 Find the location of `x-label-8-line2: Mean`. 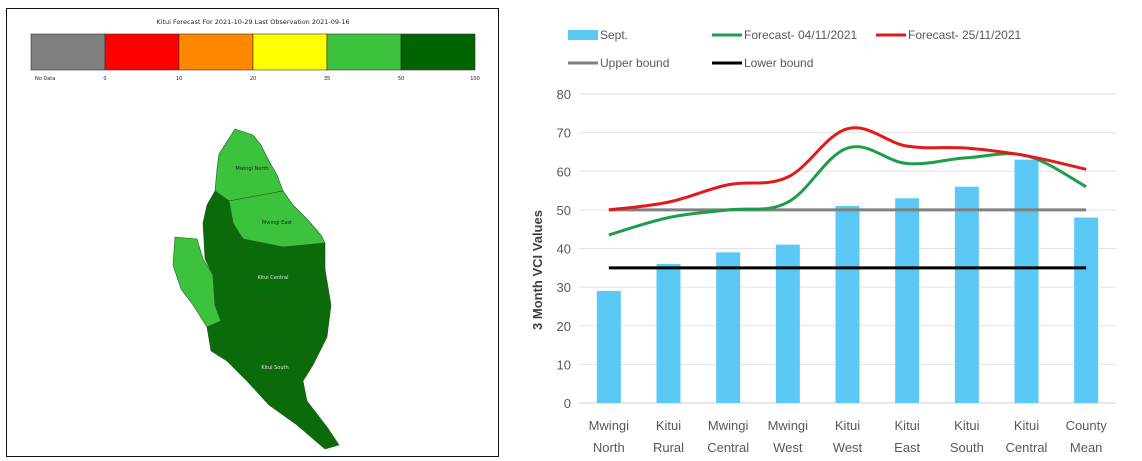

x-label-8-line2: Mean is located at coordinates (1086, 447).